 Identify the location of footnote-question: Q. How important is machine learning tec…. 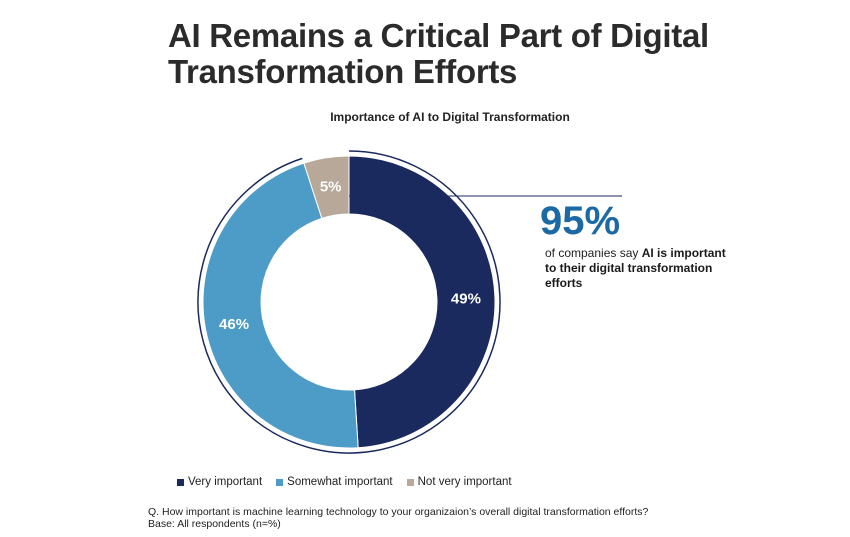
(398, 512).